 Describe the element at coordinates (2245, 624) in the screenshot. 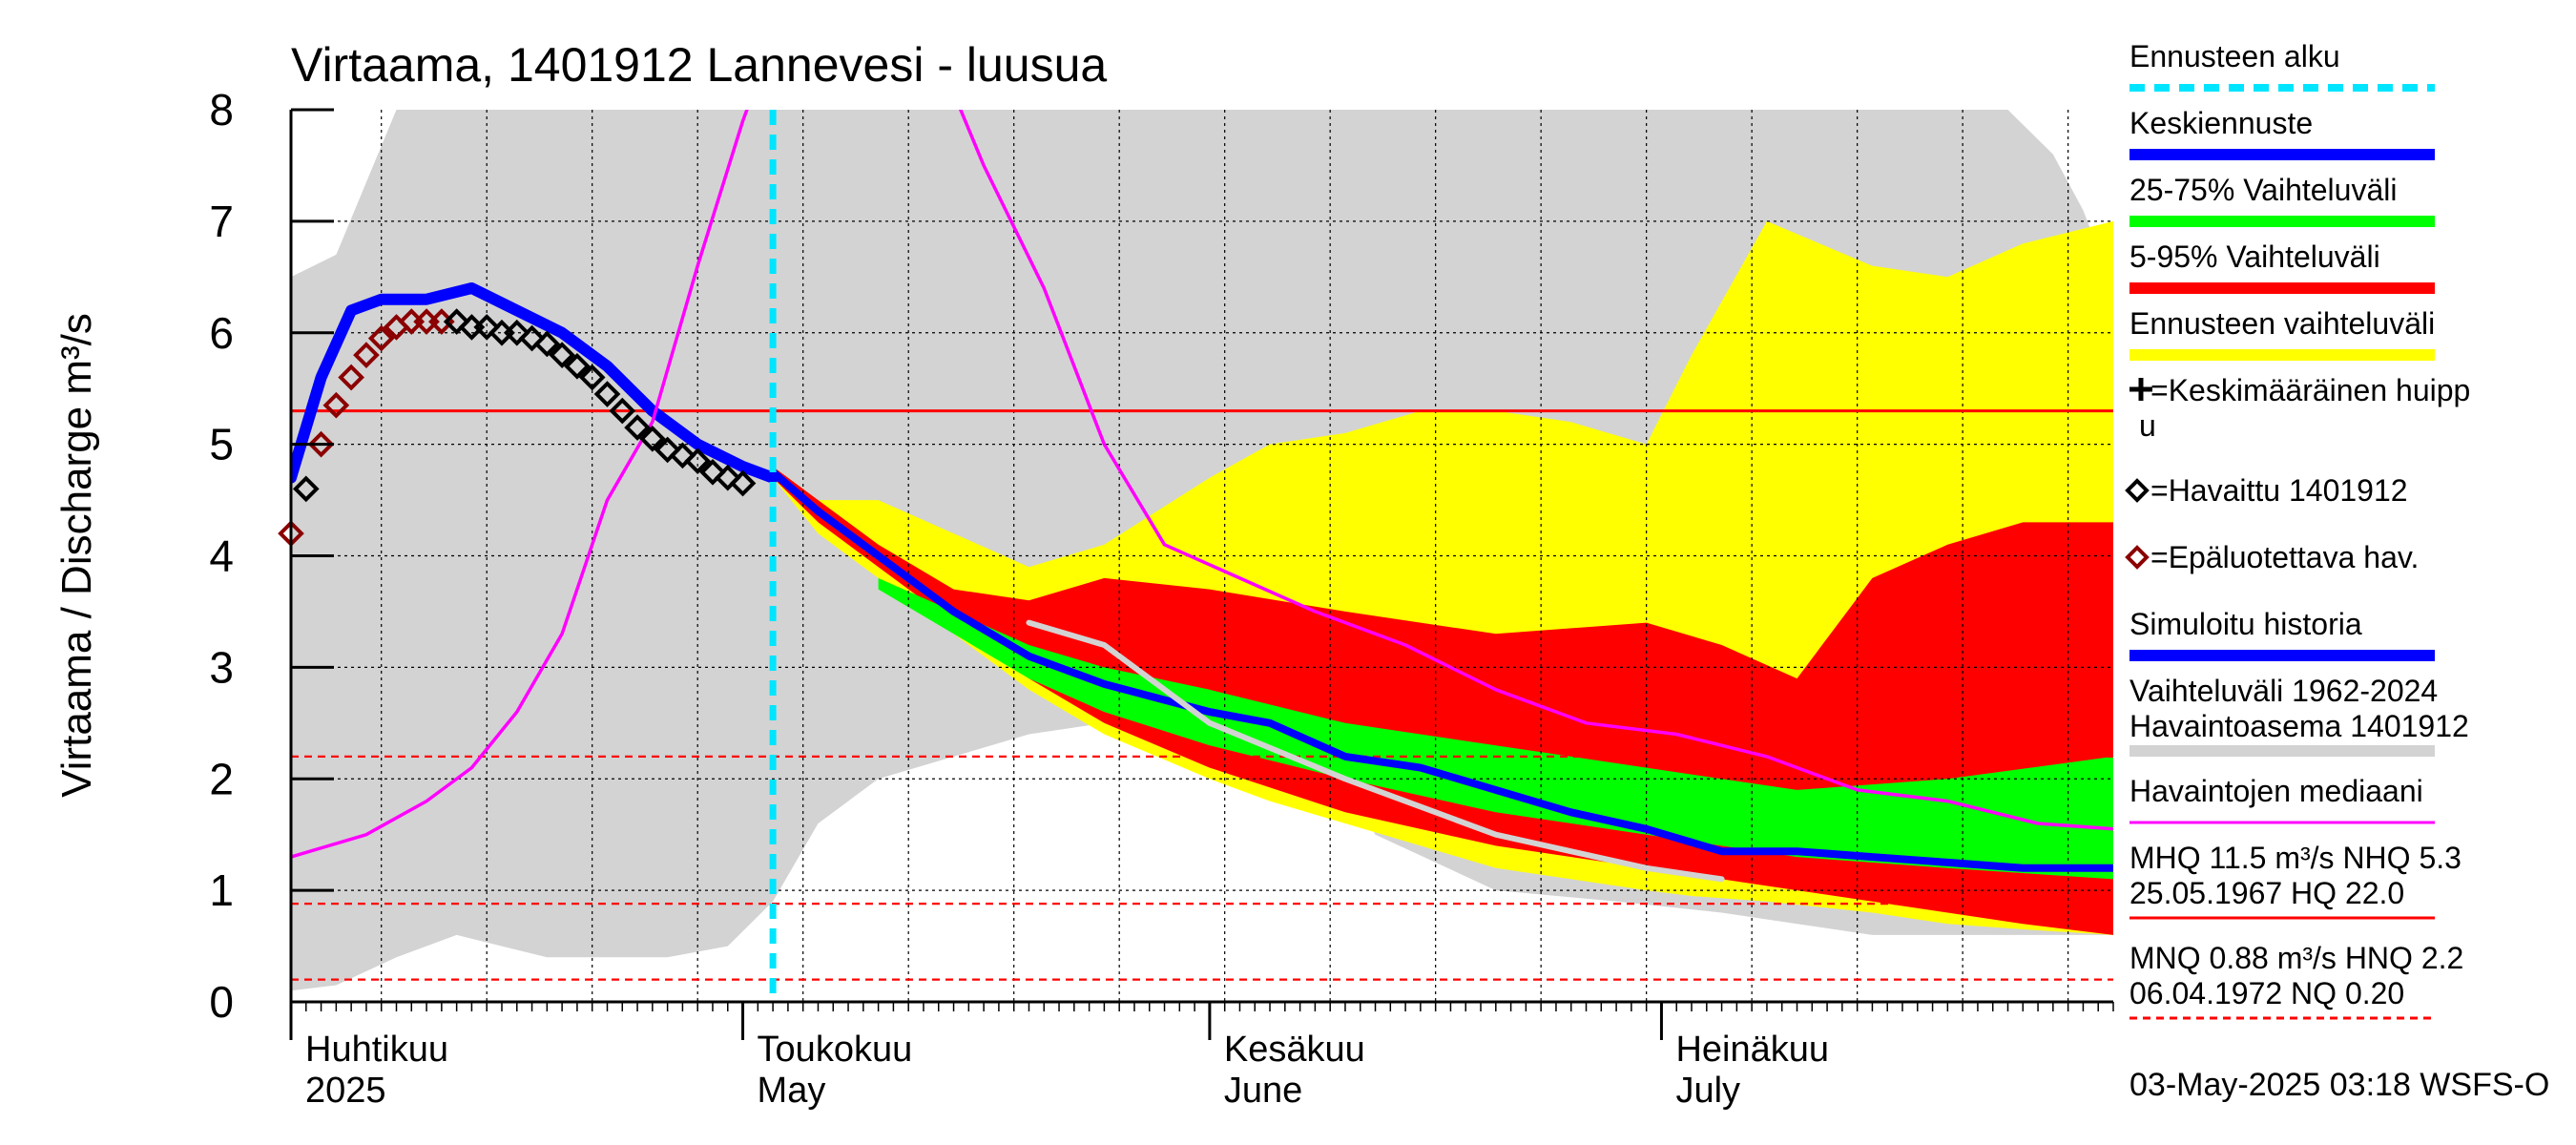

I see `legend-label: Simuloitu historia` at that location.